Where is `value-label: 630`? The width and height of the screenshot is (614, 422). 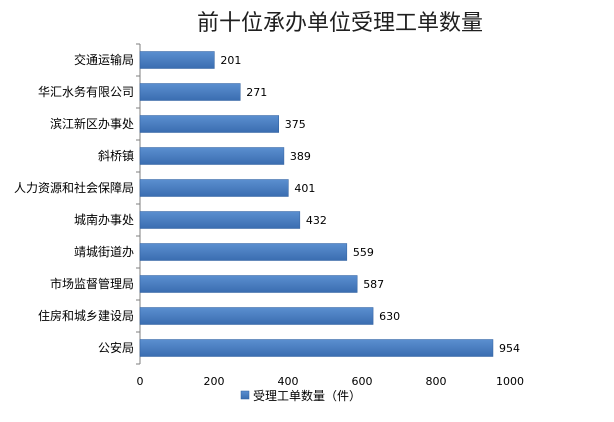 value-label: 630 is located at coordinates (389, 316).